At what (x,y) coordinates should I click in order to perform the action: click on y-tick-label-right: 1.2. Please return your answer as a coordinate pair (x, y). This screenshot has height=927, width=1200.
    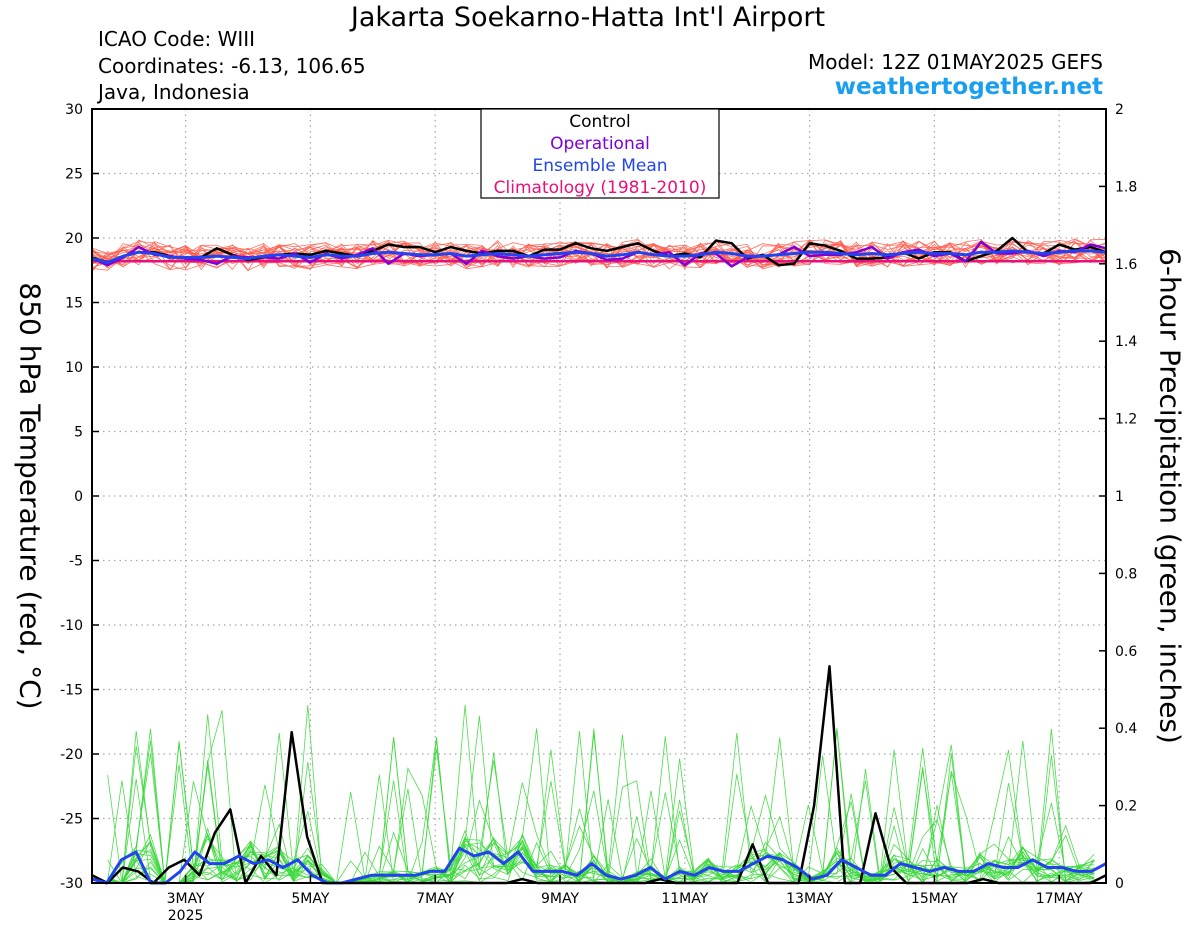
    Looking at the image, I should click on (1126, 420).